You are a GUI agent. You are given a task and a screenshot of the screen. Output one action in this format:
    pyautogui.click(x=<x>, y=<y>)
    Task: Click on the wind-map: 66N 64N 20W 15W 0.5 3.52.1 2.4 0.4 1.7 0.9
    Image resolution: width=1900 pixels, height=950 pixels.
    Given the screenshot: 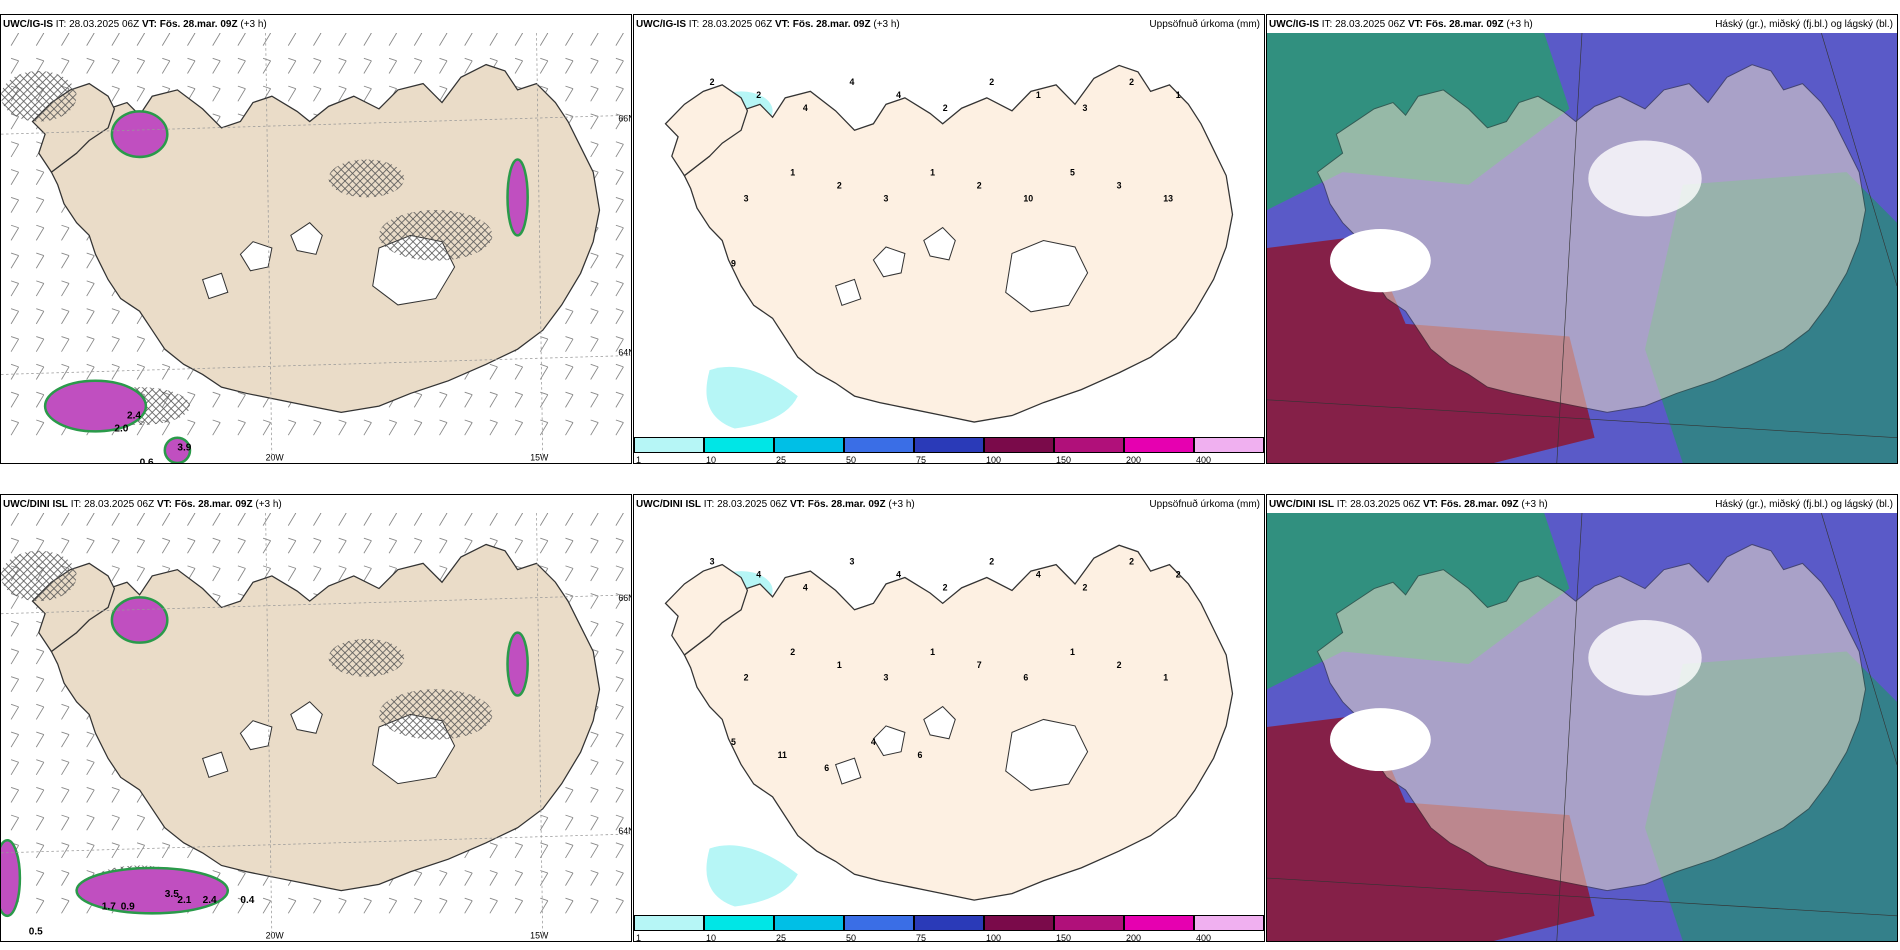 What is the action you would take?
    pyautogui.click(x=316, y=727)
    